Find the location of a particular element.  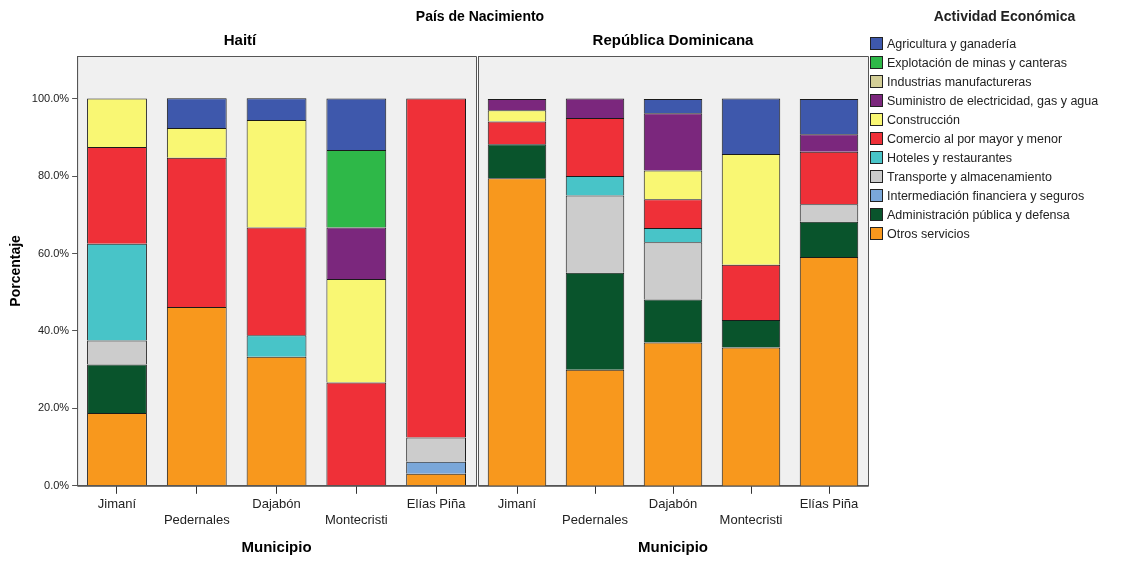

y-tick-label: 80.0% is located at coordinates (53, 175).